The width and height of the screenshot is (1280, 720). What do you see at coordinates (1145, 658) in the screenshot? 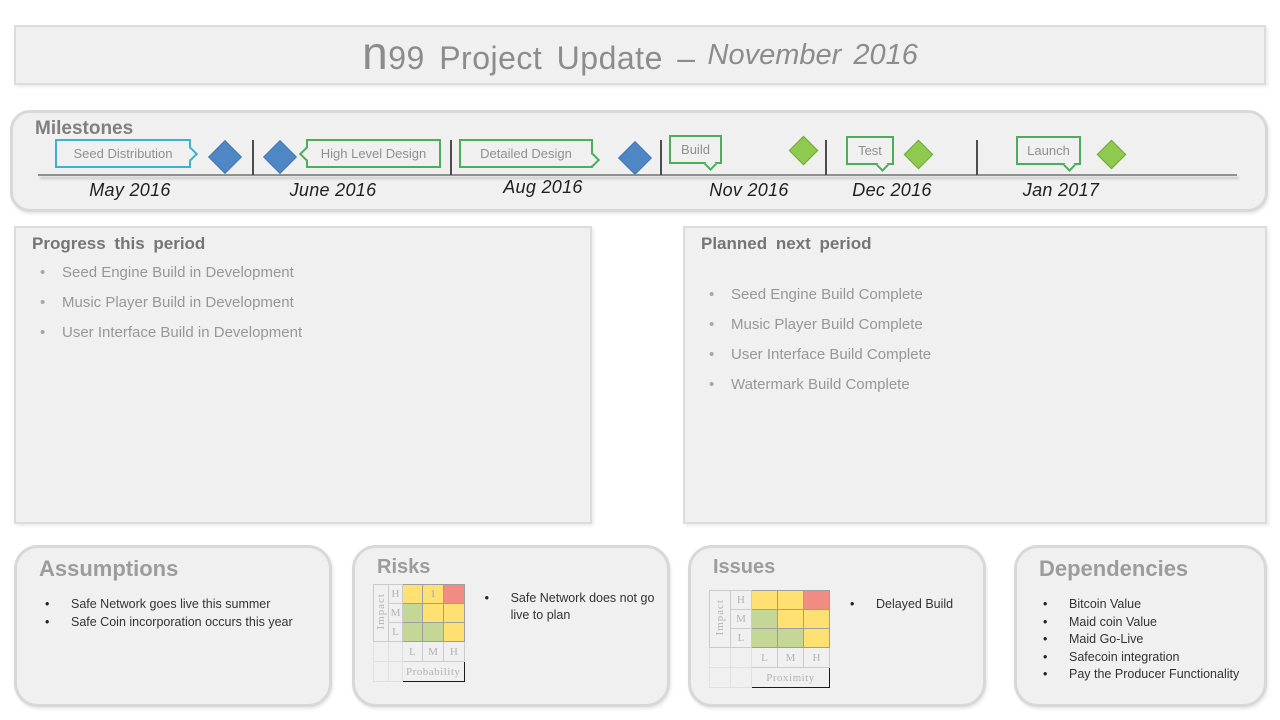
I see `list-item: Safecoin integration` at bounding box center [1145, 658].